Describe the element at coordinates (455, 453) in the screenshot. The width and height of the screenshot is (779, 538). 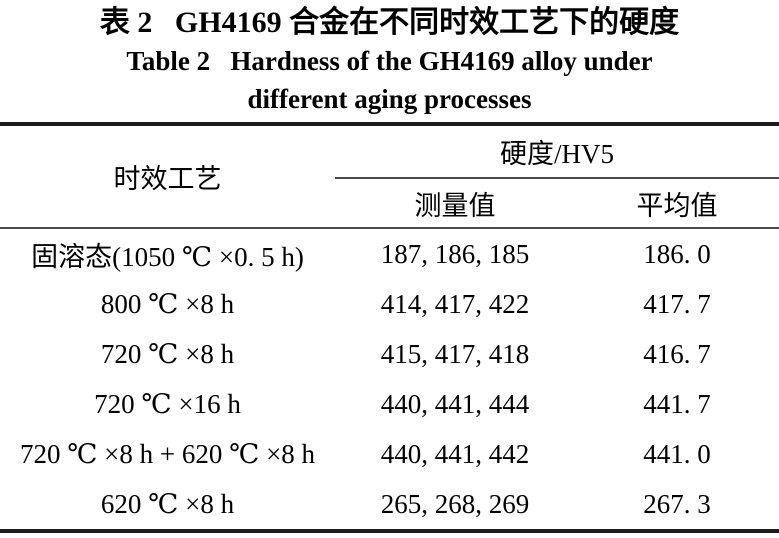
I see `measured-cell: 440, 441, 442` at that location.